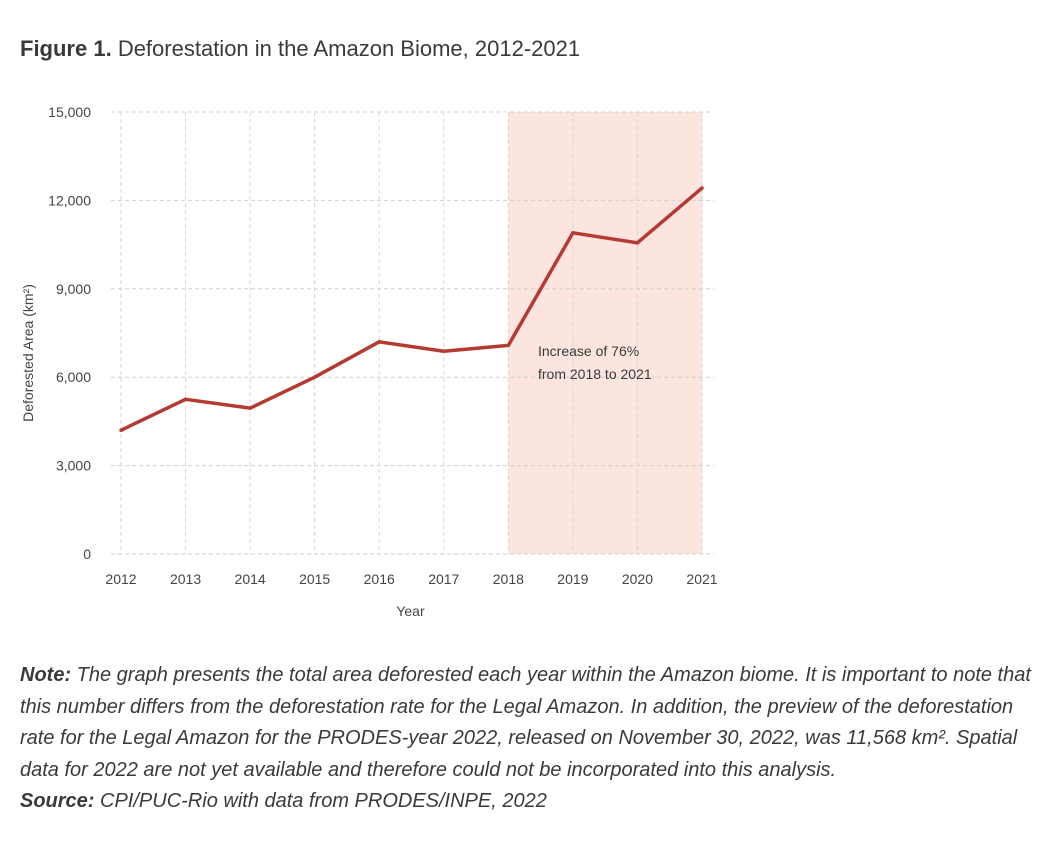  What do you see at coordinates (73, 377) in the screenshot?
I see `y-tick-label: 6,000` at bounding box center [73, 377].